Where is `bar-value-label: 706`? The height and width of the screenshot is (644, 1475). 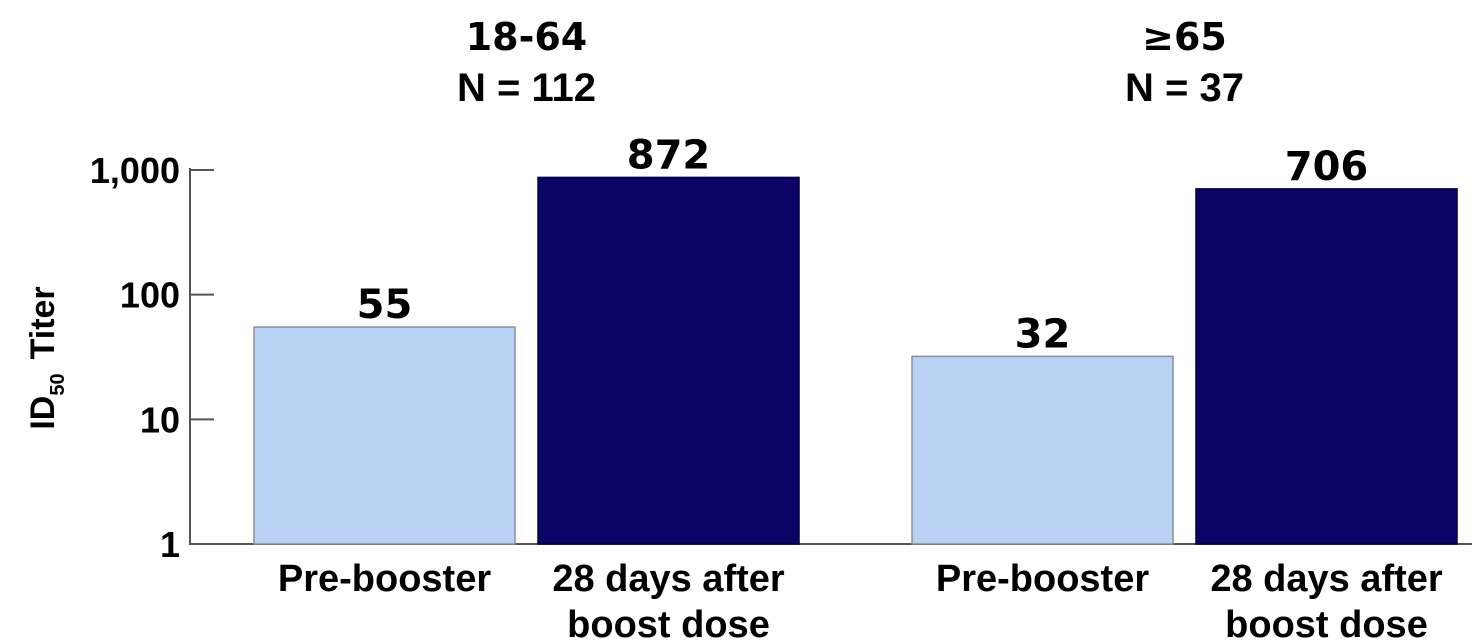 bar-value-label: 706 is located at coordinates (1327, 167).